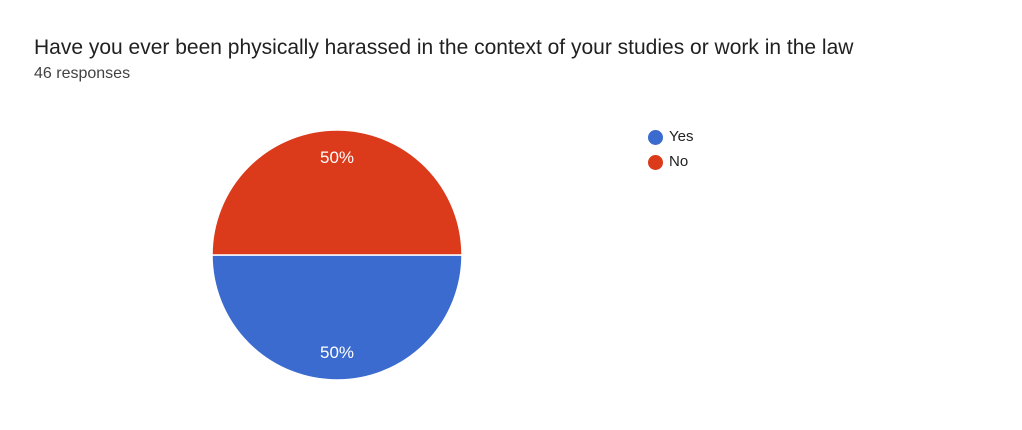 Image resolution: width=1022 pixels, height=430 pixels. I want to click on legend-item-no: No, so click(670, 162).